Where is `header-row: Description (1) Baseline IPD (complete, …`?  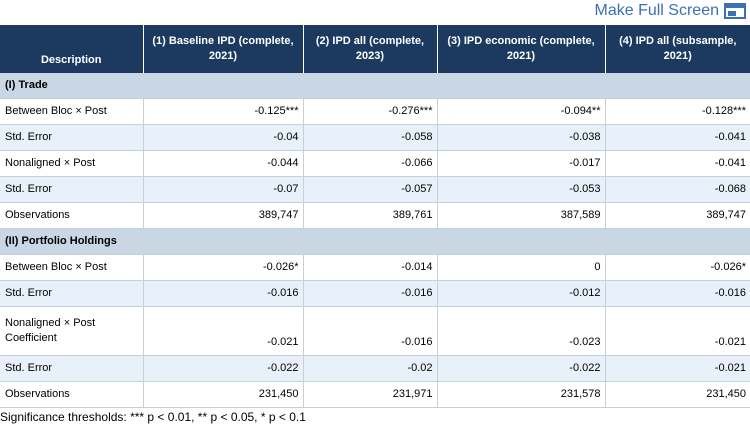 header-row: Description (1) Baseline IPD (complete, … is located at coordinates (375, 49).